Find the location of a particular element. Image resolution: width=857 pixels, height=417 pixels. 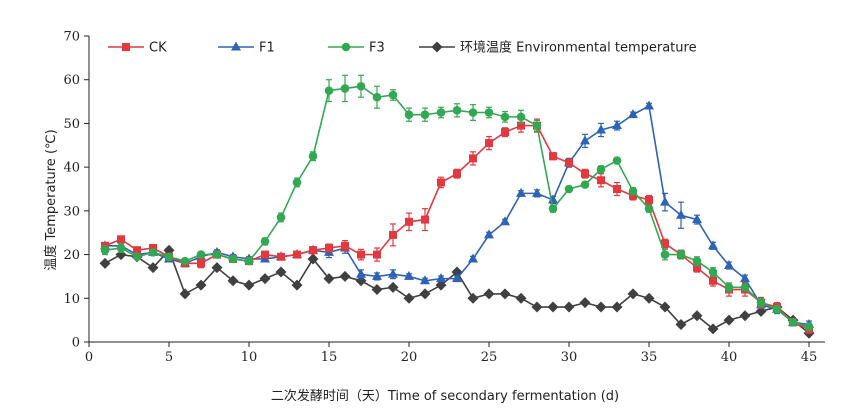

y-axis-title: 温度 Temperature (℃) is located at coordinates (51, 199).